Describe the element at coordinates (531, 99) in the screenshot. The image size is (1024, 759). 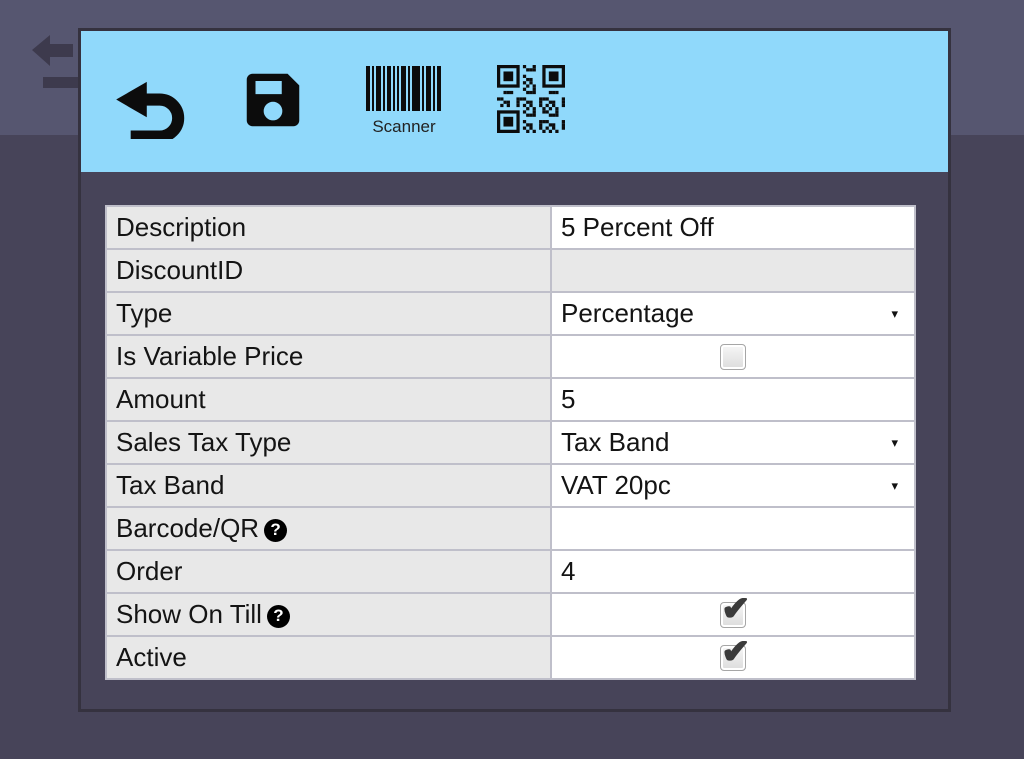
I see `qr-code-icon` at that location.